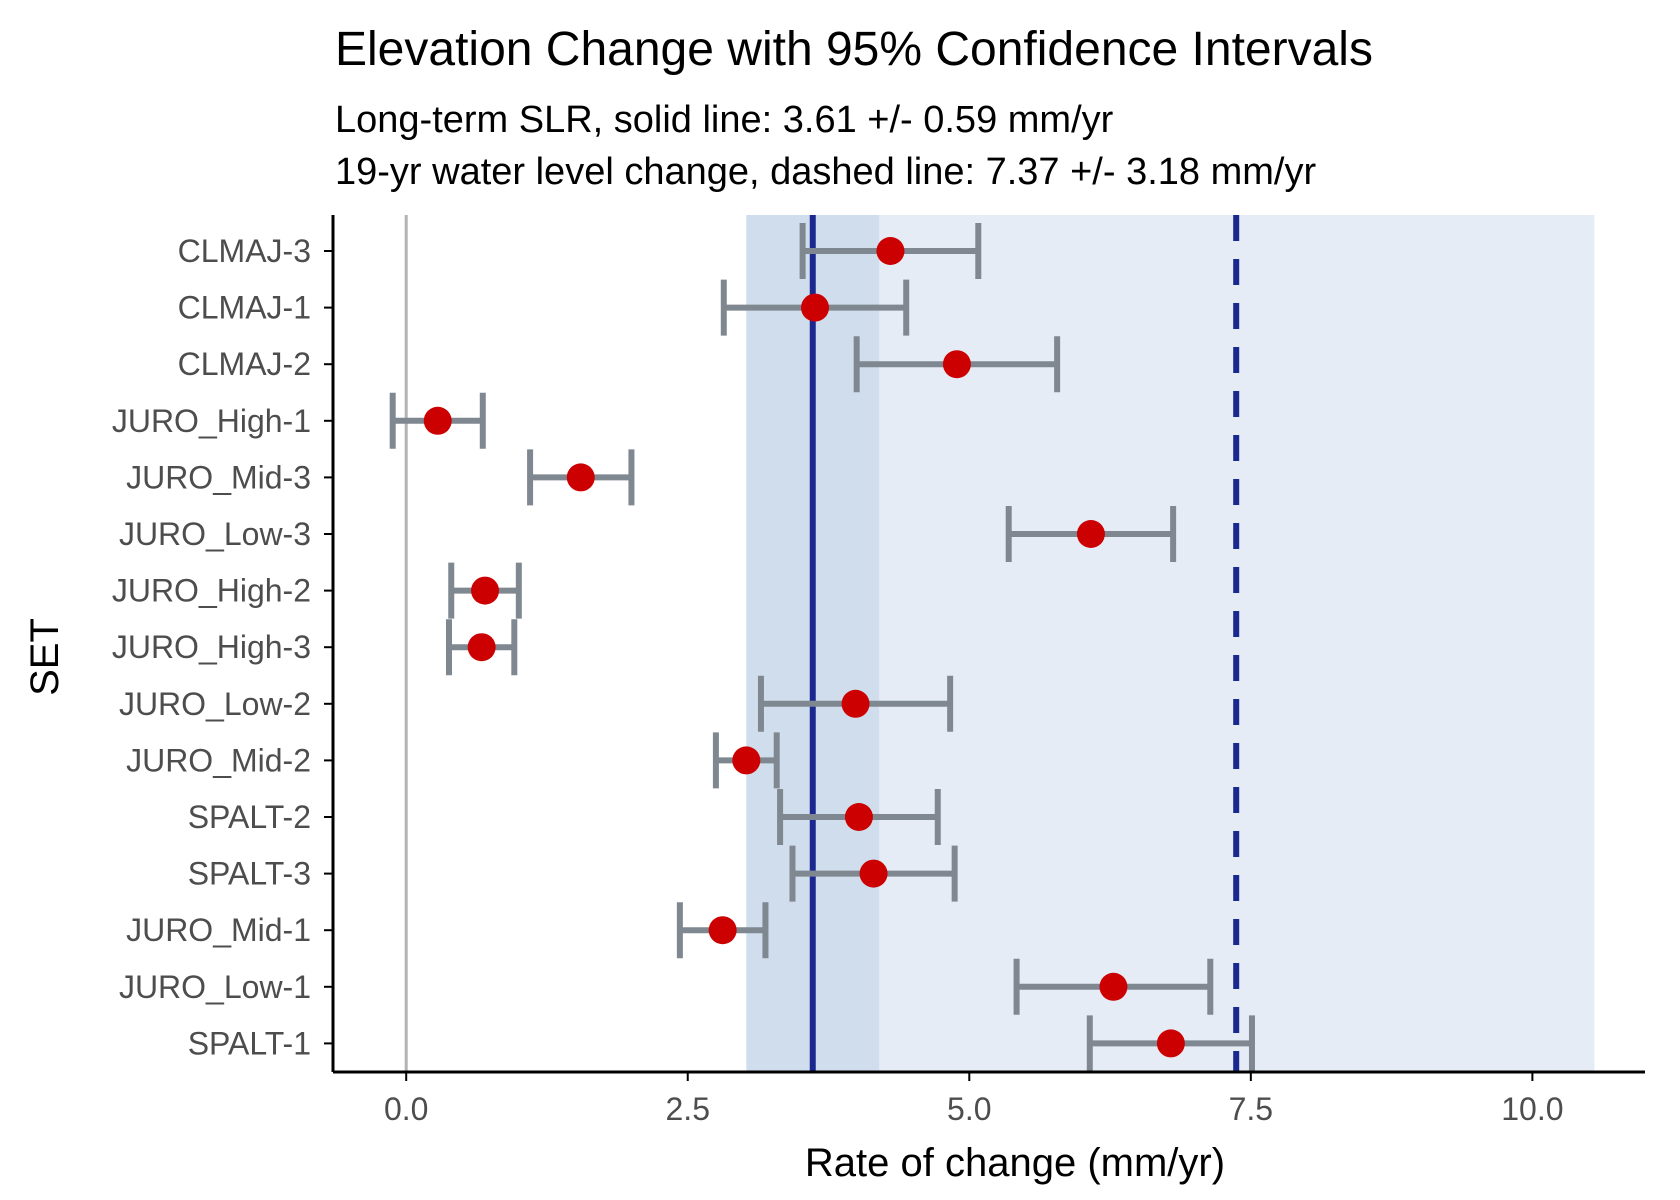  What do you see at coordinates (244, 308) in the screenshot?
I see `y-tick-label: CLMAJ-1` at bounding box center [244, 308].